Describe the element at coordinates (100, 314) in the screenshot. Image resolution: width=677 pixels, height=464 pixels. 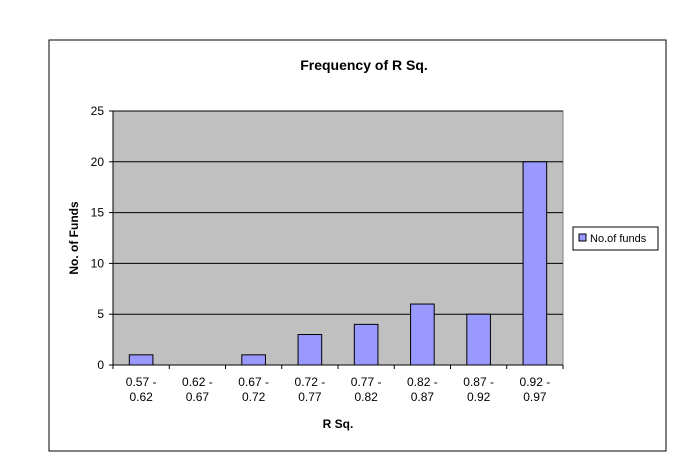
I see `y-tick-label: 5` at that location.